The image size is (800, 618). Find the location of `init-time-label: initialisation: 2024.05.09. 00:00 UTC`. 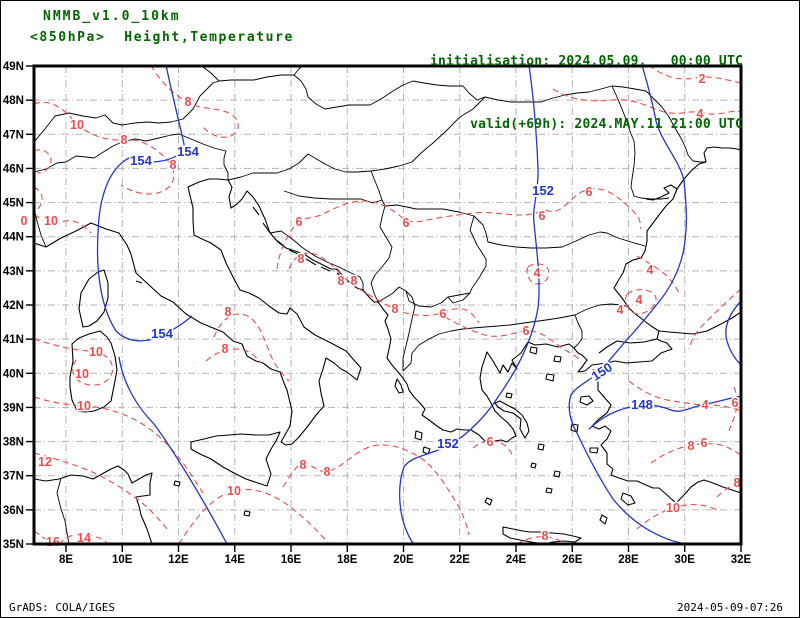

init-time-label: initialisation: 2024.05.09. 00:00 UTC is located at coordinates (586, 61).